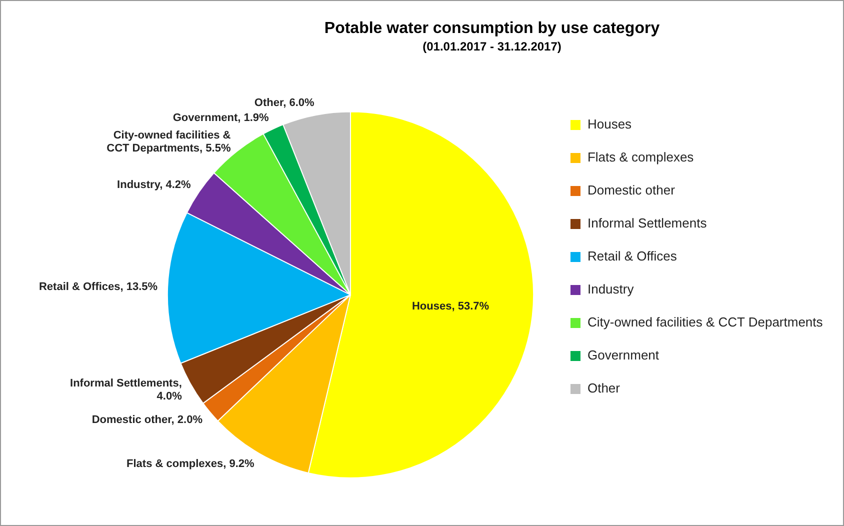 This screenshot has height=526, width=844. What do you see at coordinates (610, 289) in the screenshot?
I see `legend-label: Industry` at bounding box center [610, 289].